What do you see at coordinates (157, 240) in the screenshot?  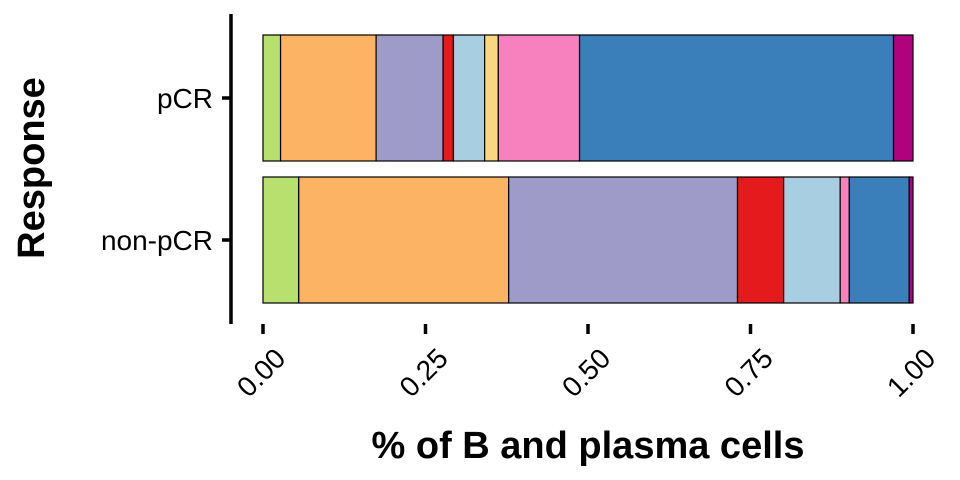 I see `y-tick-label-non-pCR: non-pCR` at bounding box center [157, 240].